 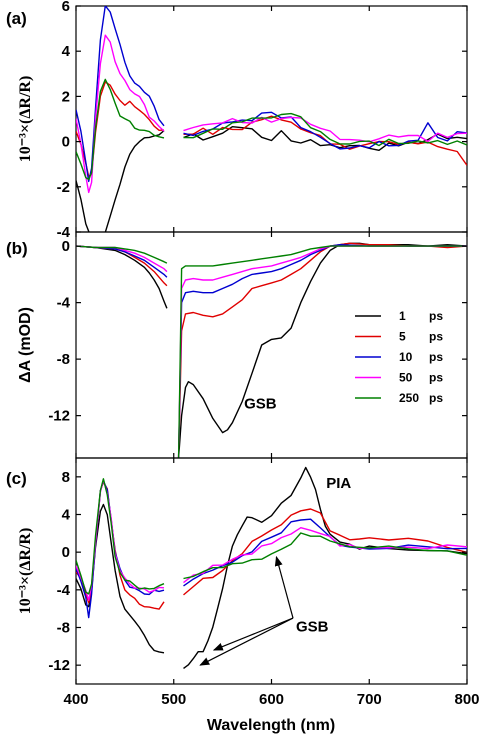 What do you see at coordinates (66, 477) in the screenshot?
I see `y-tick-label: 8` at bounding box center [66, 477].